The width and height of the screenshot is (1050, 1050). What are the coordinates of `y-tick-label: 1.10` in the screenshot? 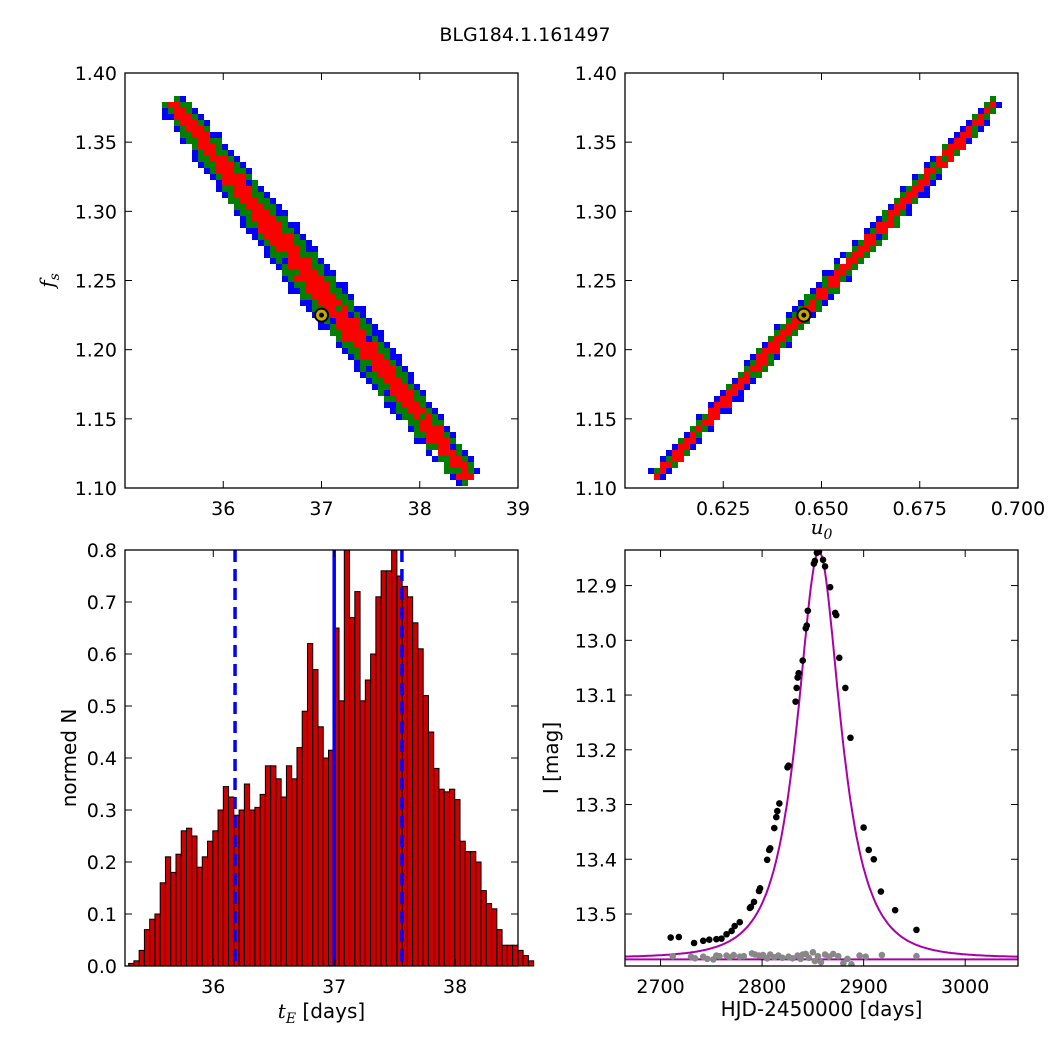 It's located at (96, 489).